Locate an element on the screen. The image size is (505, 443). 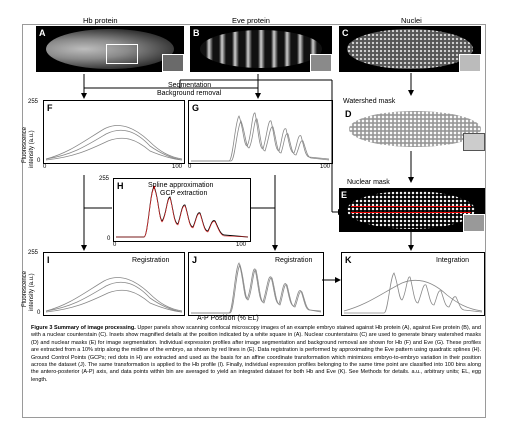
i-y-max: 255 is located at coordinates (33, 253).